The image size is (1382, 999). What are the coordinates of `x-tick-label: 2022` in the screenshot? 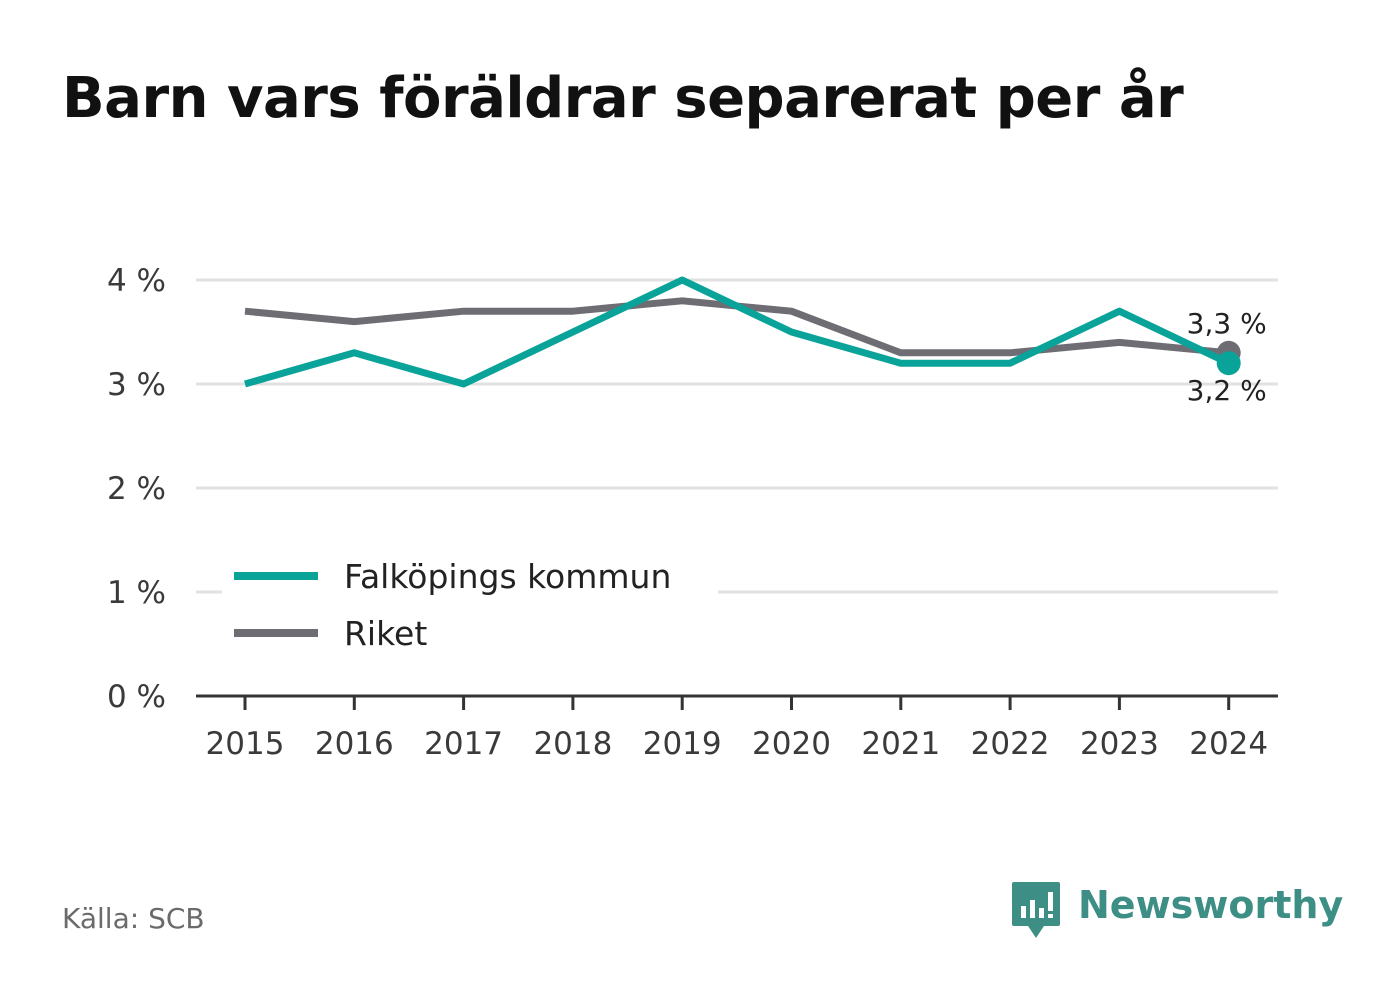 It's located at (1010, 744).